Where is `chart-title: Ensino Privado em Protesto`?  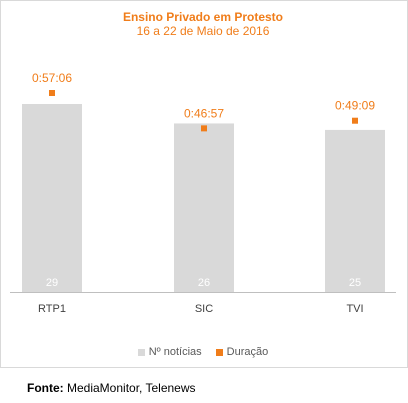
chart-title: Ensino Privado em Protesto is located at coordinates (203, 17).